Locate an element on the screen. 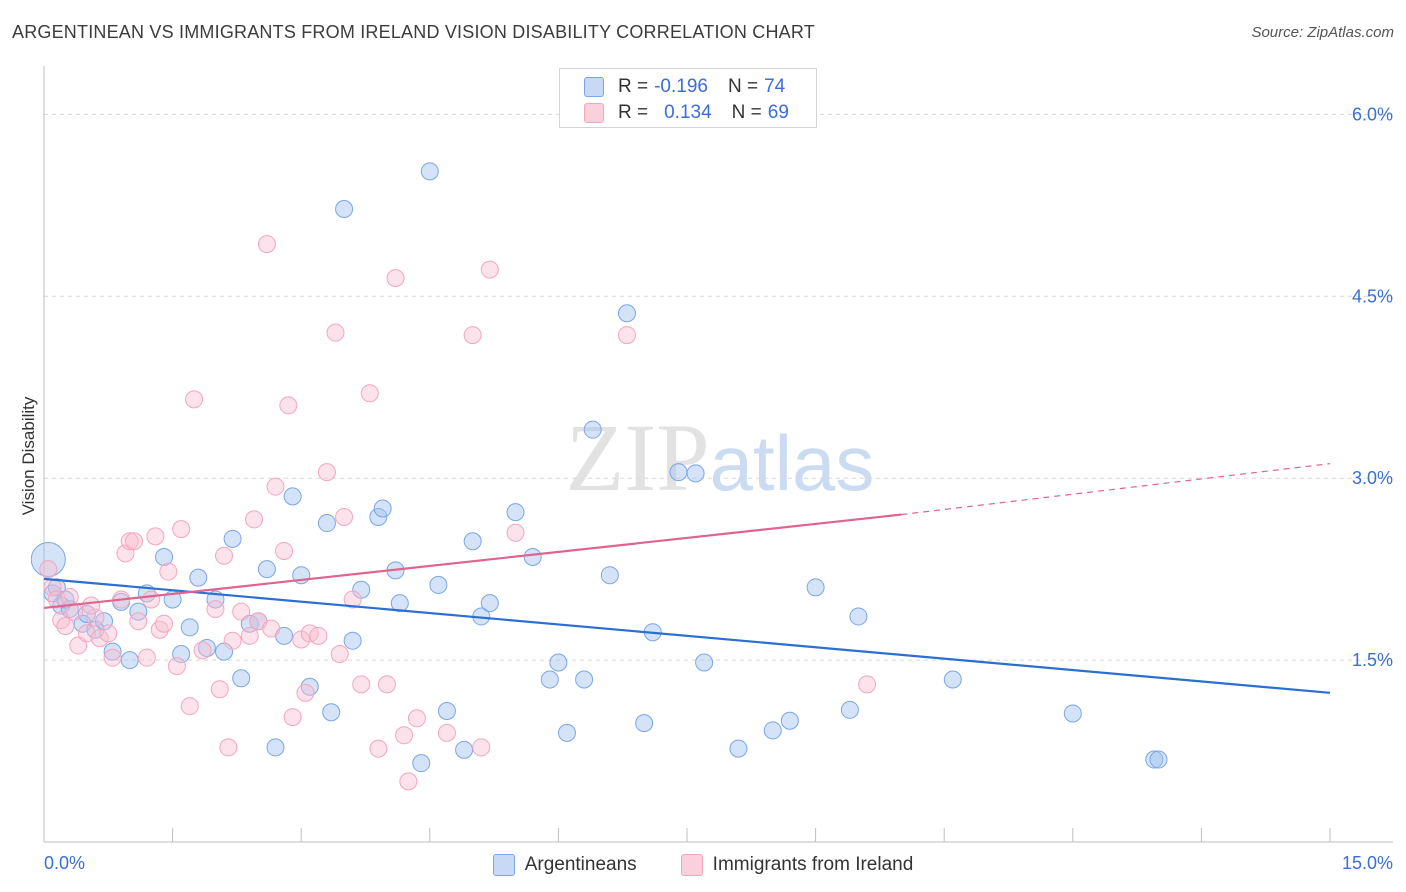  legend-item-argentineans: Argentineans is located at coordinates (564, 865).